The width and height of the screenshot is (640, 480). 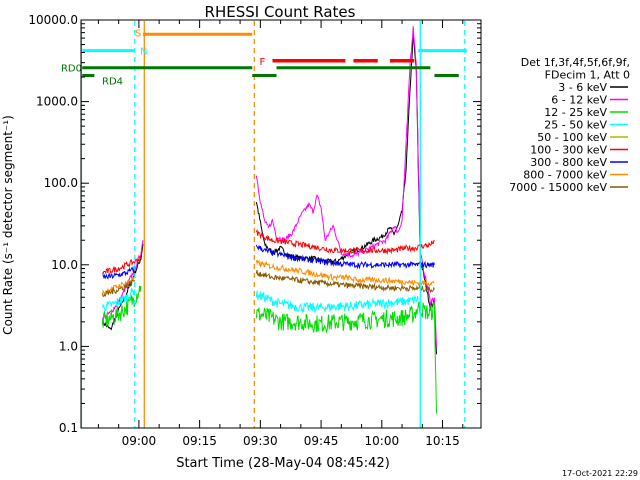 What do you see at coordinates (199, 441) in the screenshot?
I see `x-tick-label: 09:15` at bounding box center [199, 441].